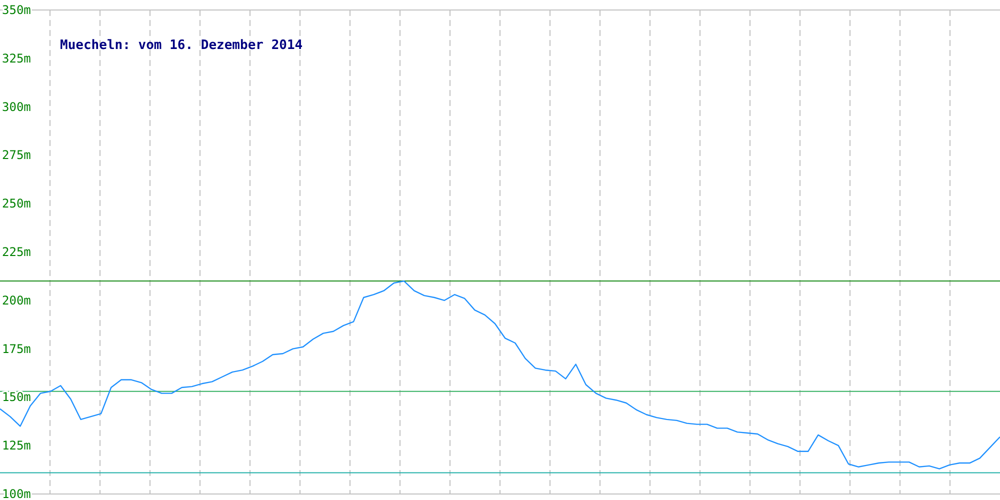  What do you see at coordinates (16, 300) in the screenshot?
I see `y-tick-label: 200m` at bounding box center [16, 300].